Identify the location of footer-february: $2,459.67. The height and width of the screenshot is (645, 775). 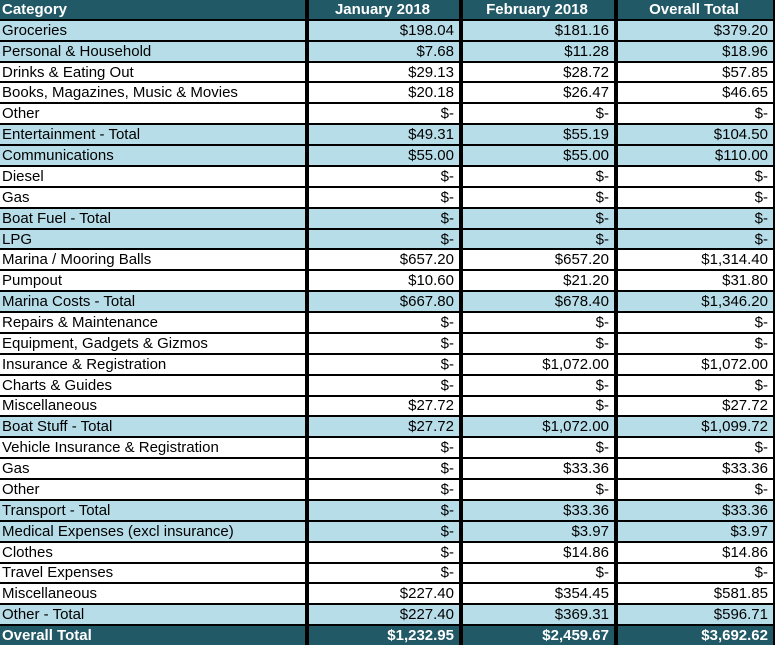
(538, 635).